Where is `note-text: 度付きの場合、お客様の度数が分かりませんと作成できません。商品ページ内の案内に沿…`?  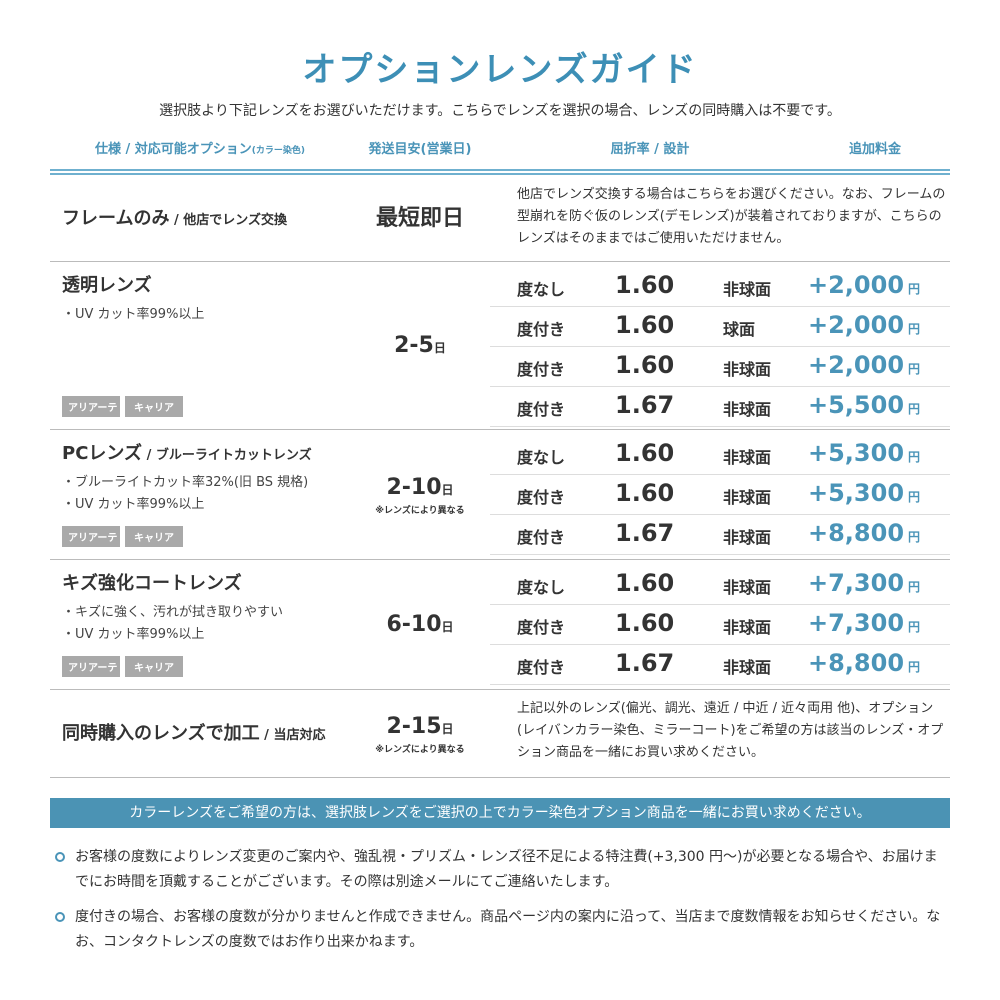
note-text: 度付きの場合、お客様の度数が分かりませんと作成できません。商品ページ内の案内に沿… is located at coordinates (508, 929).